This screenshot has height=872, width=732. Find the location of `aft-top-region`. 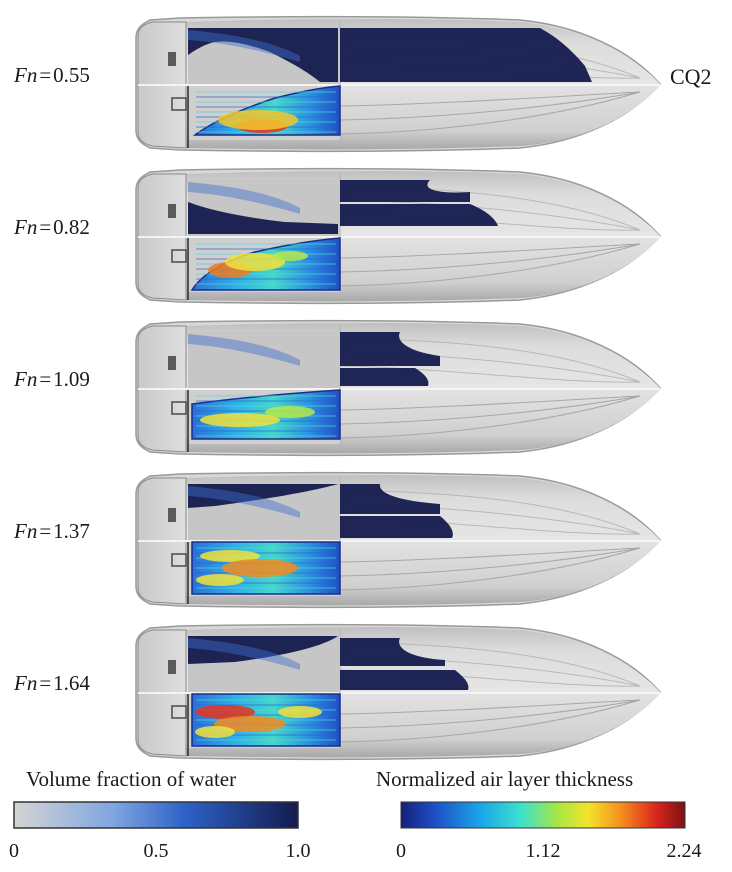

aft-top-region is located at coordinates (264, 360).